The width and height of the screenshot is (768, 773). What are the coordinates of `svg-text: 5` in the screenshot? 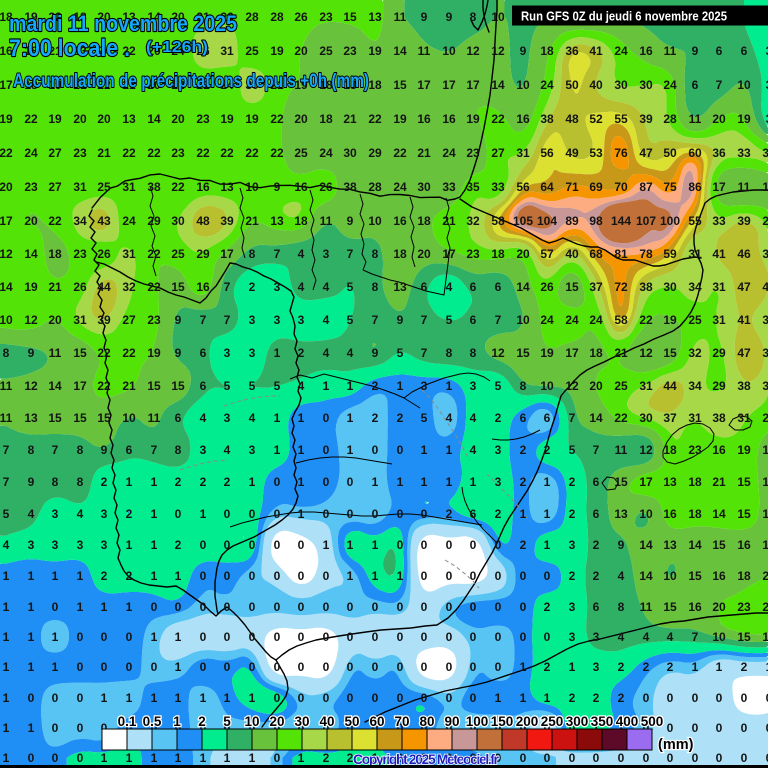 It's located at (350, 287).